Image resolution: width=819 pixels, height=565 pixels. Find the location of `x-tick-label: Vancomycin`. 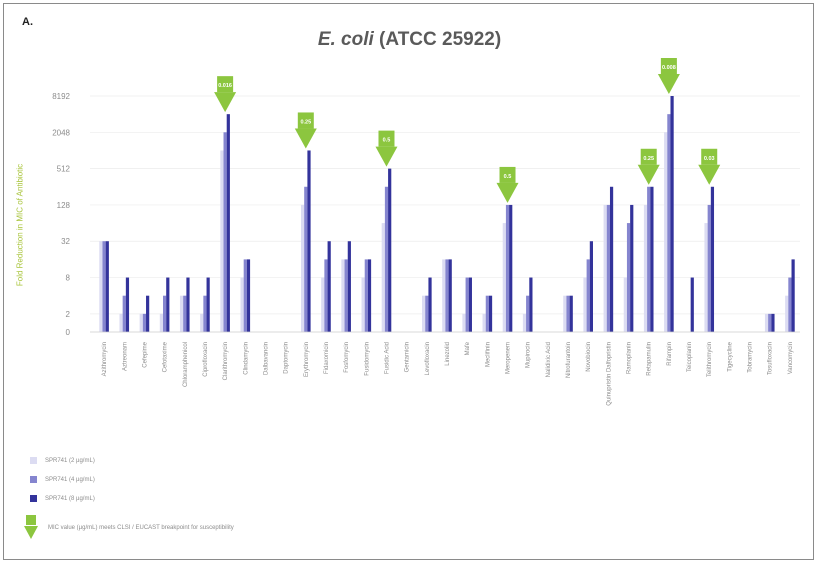

x-tick-label: Vancomycin is located at coordinates (791, 358).